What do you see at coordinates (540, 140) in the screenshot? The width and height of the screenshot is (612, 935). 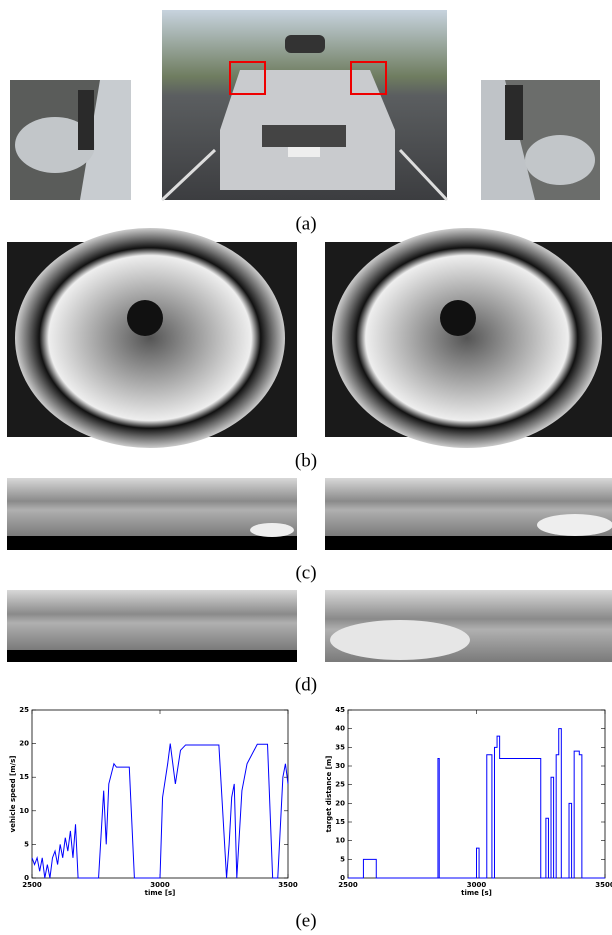 I see `photo-right-mirror` at bounding box center [540, 140].